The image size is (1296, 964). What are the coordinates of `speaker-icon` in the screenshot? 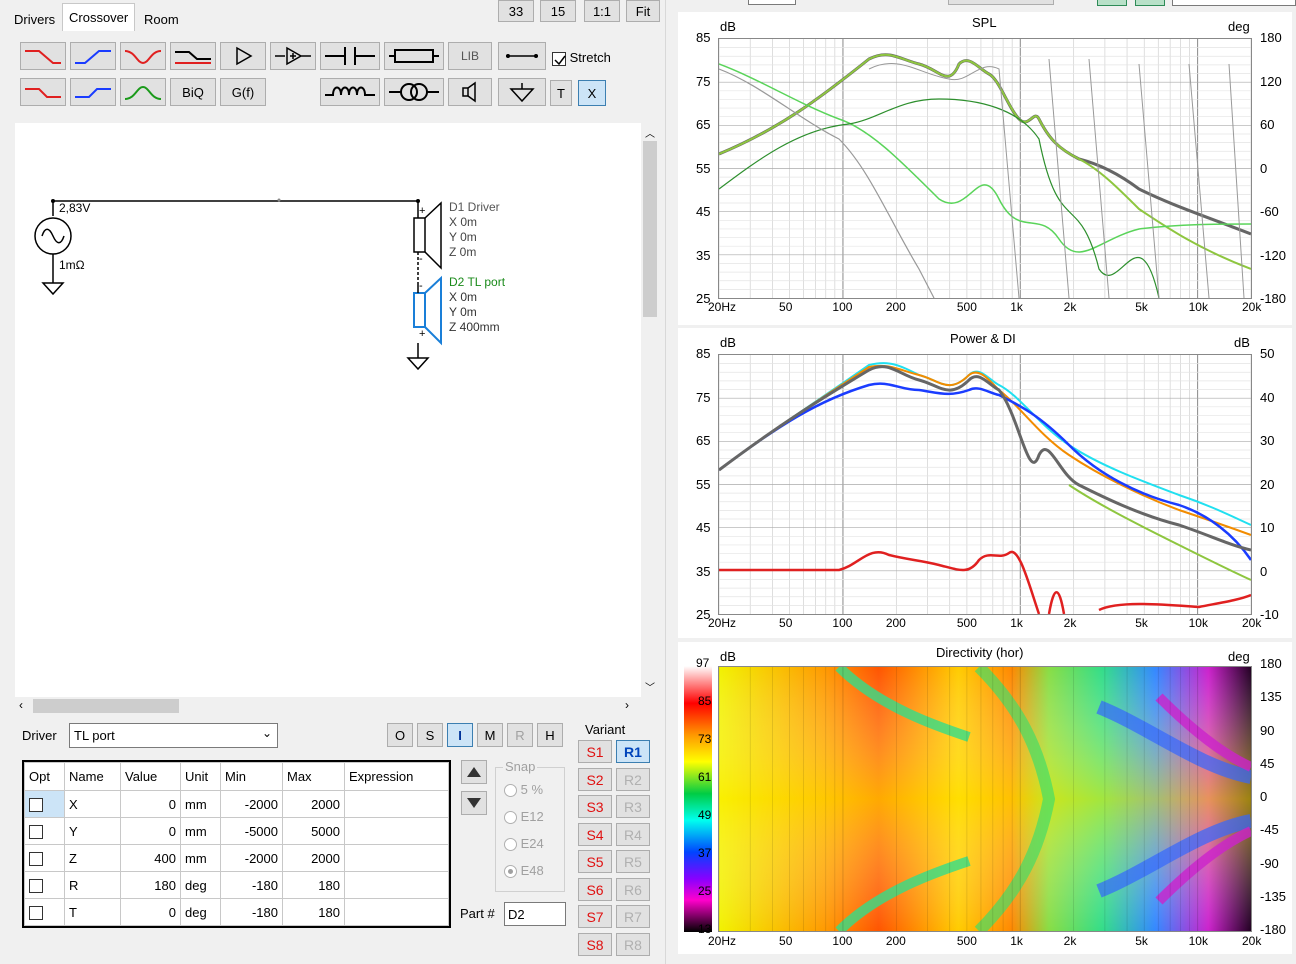 It's located at (470, 92).